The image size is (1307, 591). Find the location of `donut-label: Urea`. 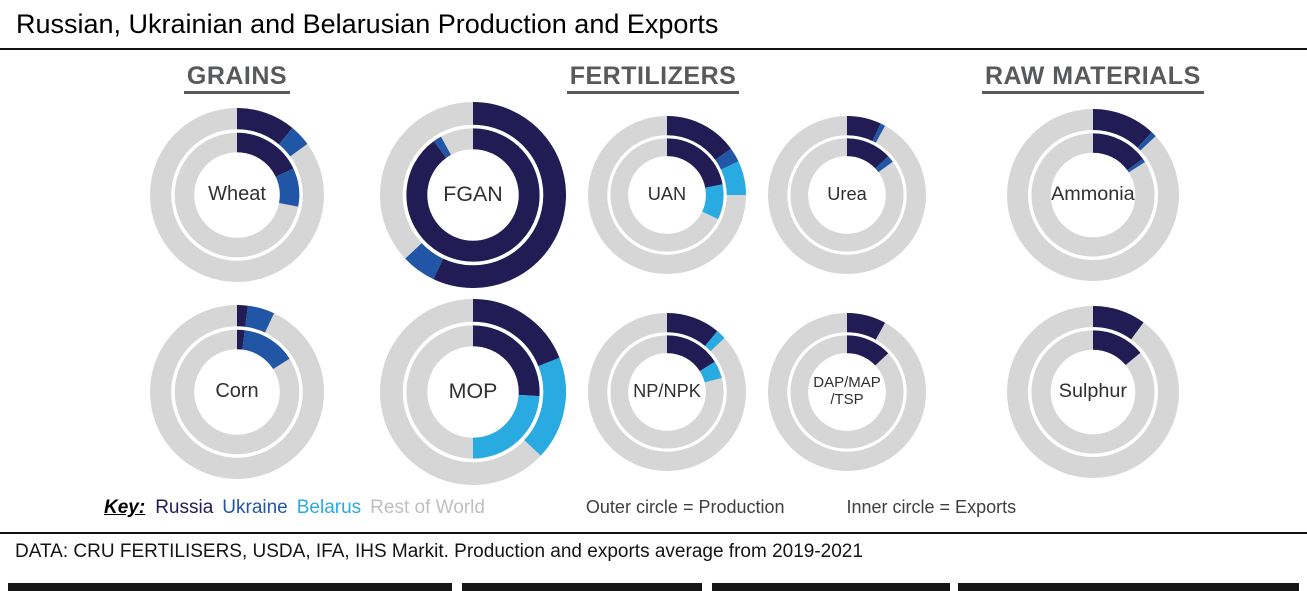

donut-label: Urea is located at coordinates (847, 193).